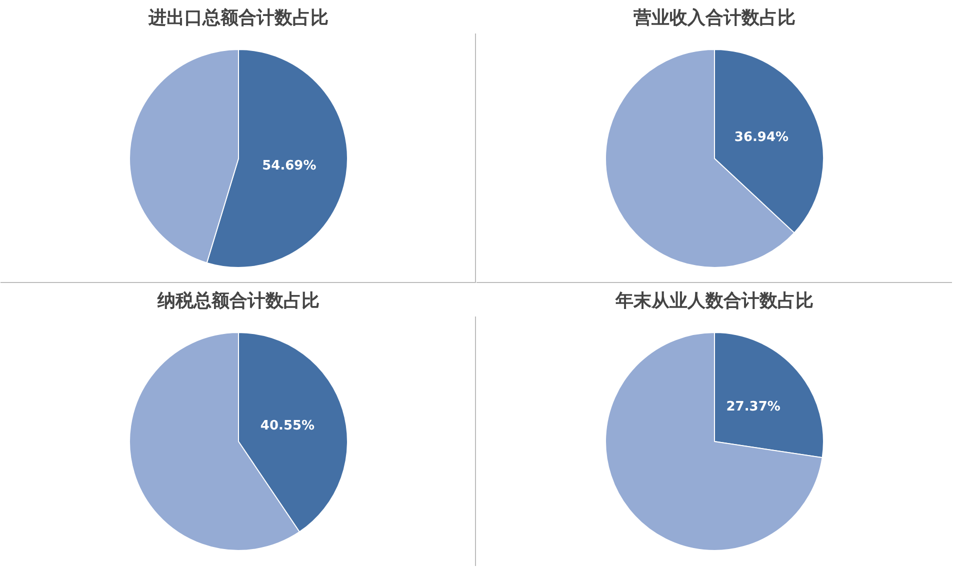 The image size is (953, 567). I want to click on data-label: 54.69%, so click(289, 166).